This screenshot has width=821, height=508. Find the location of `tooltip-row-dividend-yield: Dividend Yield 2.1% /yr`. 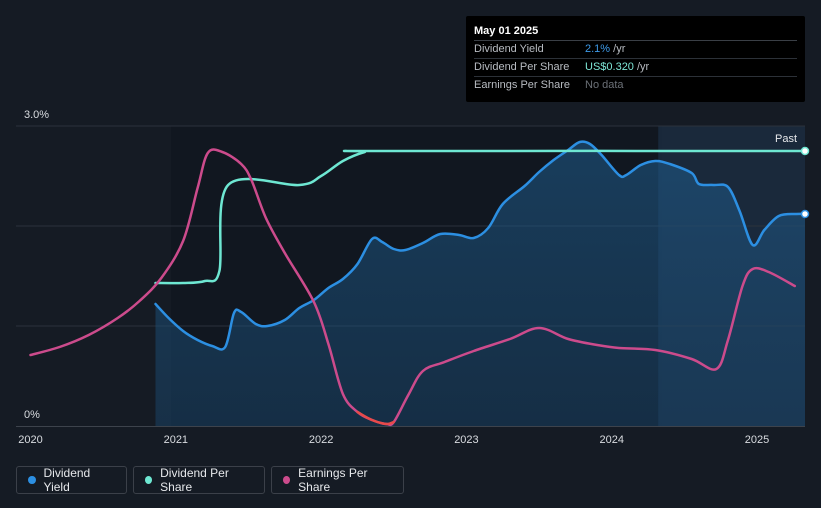

tooltip-row-dividend-yield: Dividend Yield 2.1% /yr is located at coordinates (635, 50).